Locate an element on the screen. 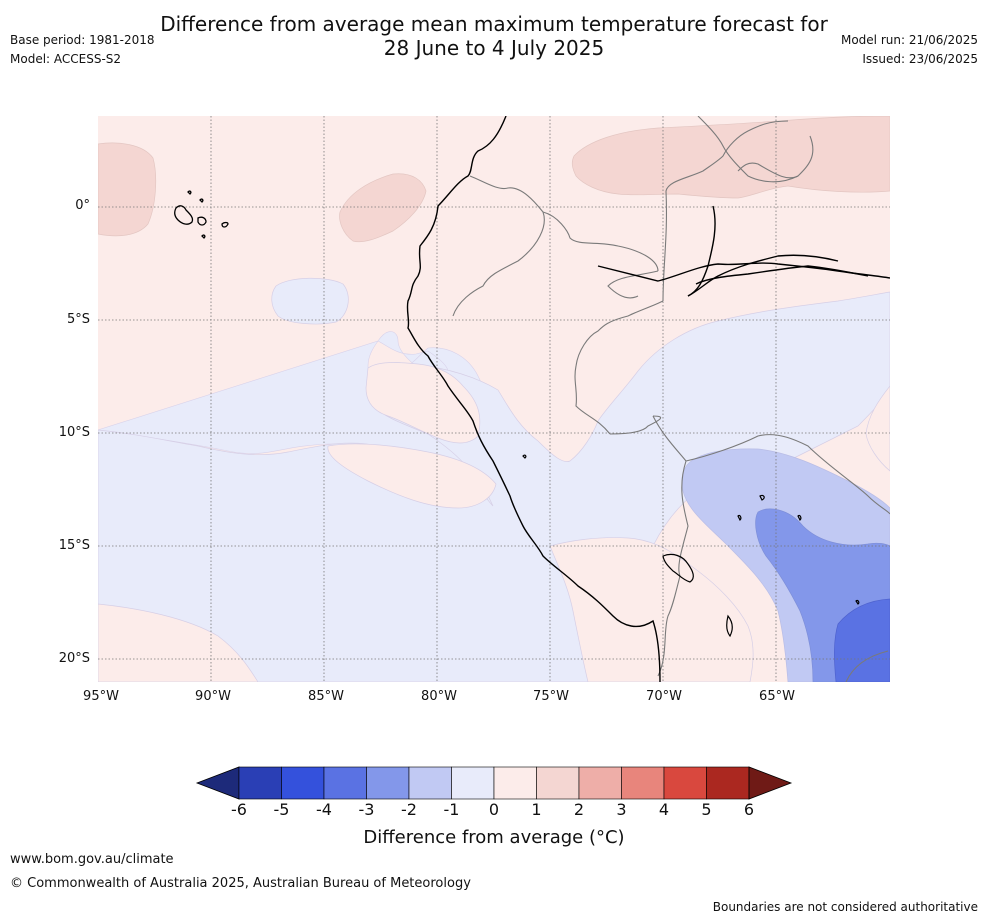  colorbar-tick-label: 3 is located at coordinates (621, 809).